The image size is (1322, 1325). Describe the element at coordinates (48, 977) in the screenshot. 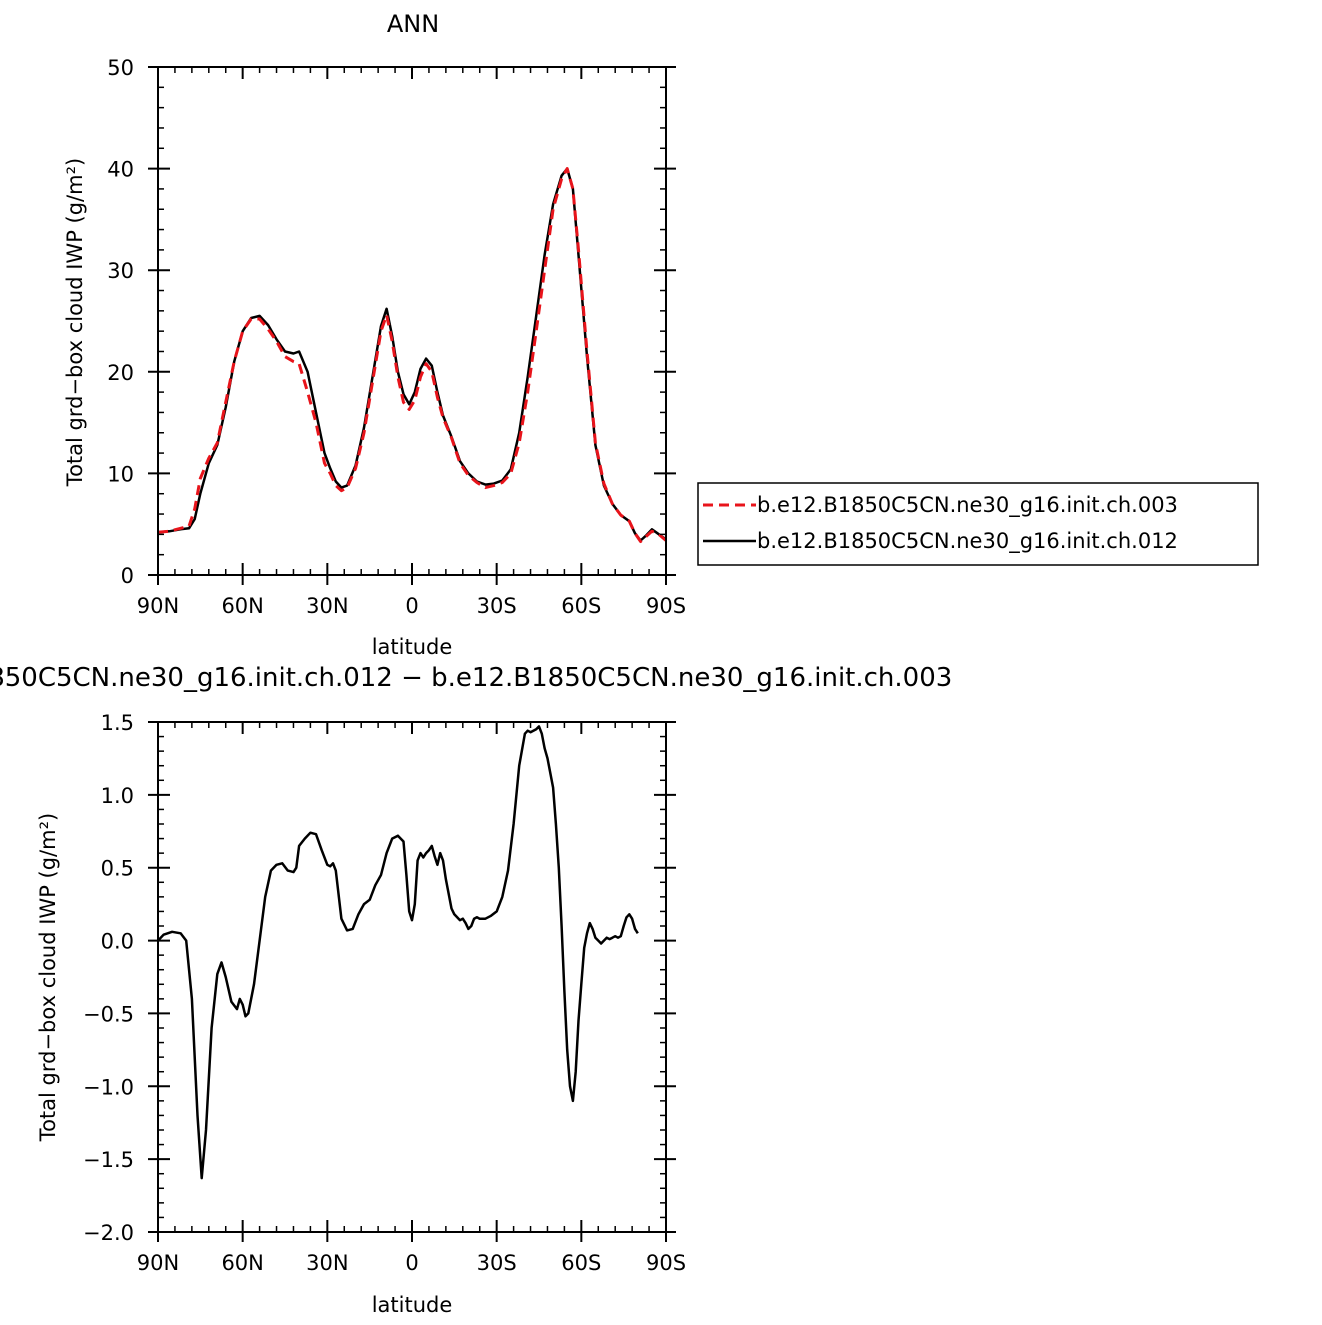

I see `bottom-y-axis-label: Total grd−box cloud IWP (g/m²)` at that location.